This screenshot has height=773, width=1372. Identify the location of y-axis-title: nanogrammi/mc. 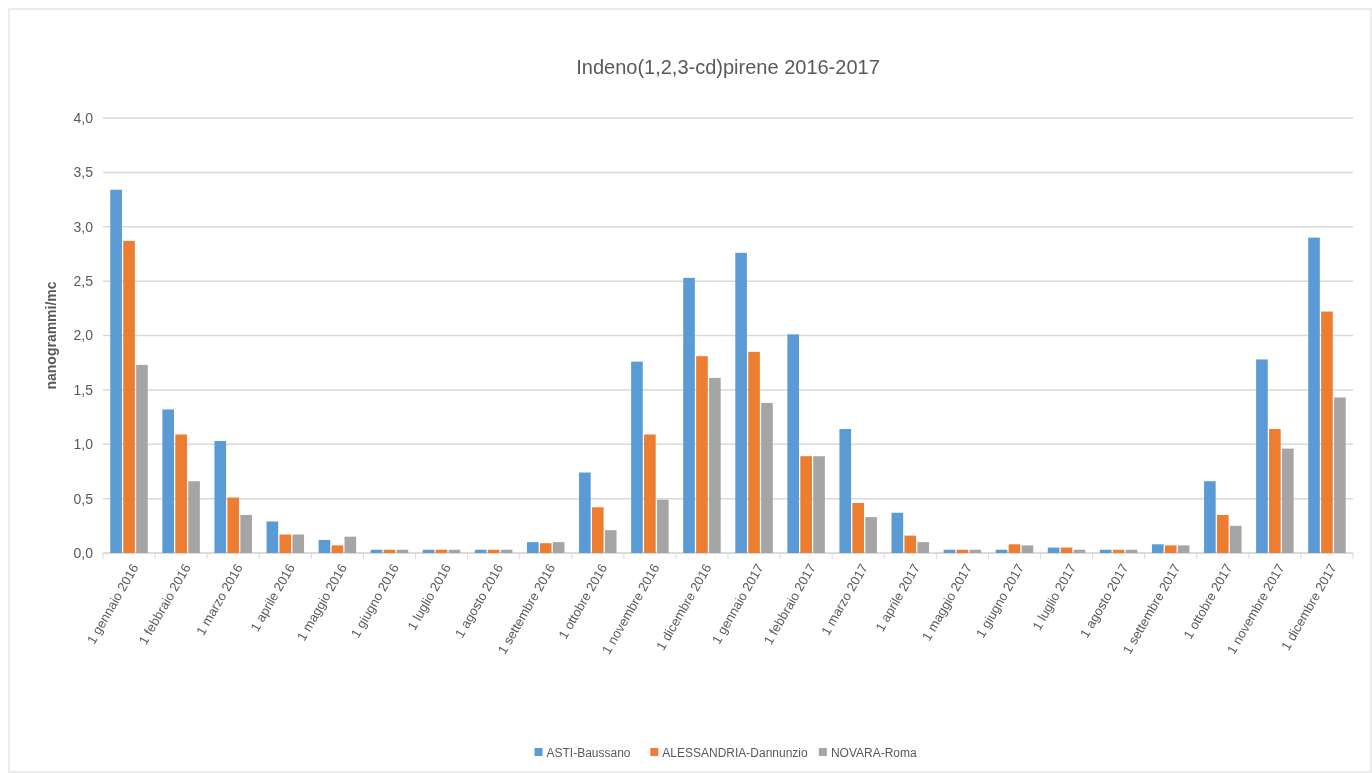
(51, 335).